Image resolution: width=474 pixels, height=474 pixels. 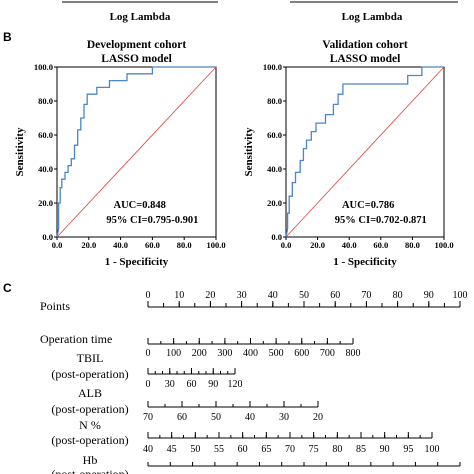 What do you see at coordinates (90, 425) in the screenshot?
I see `nomogram-row-label: N %` at bounding box center [90, 425].